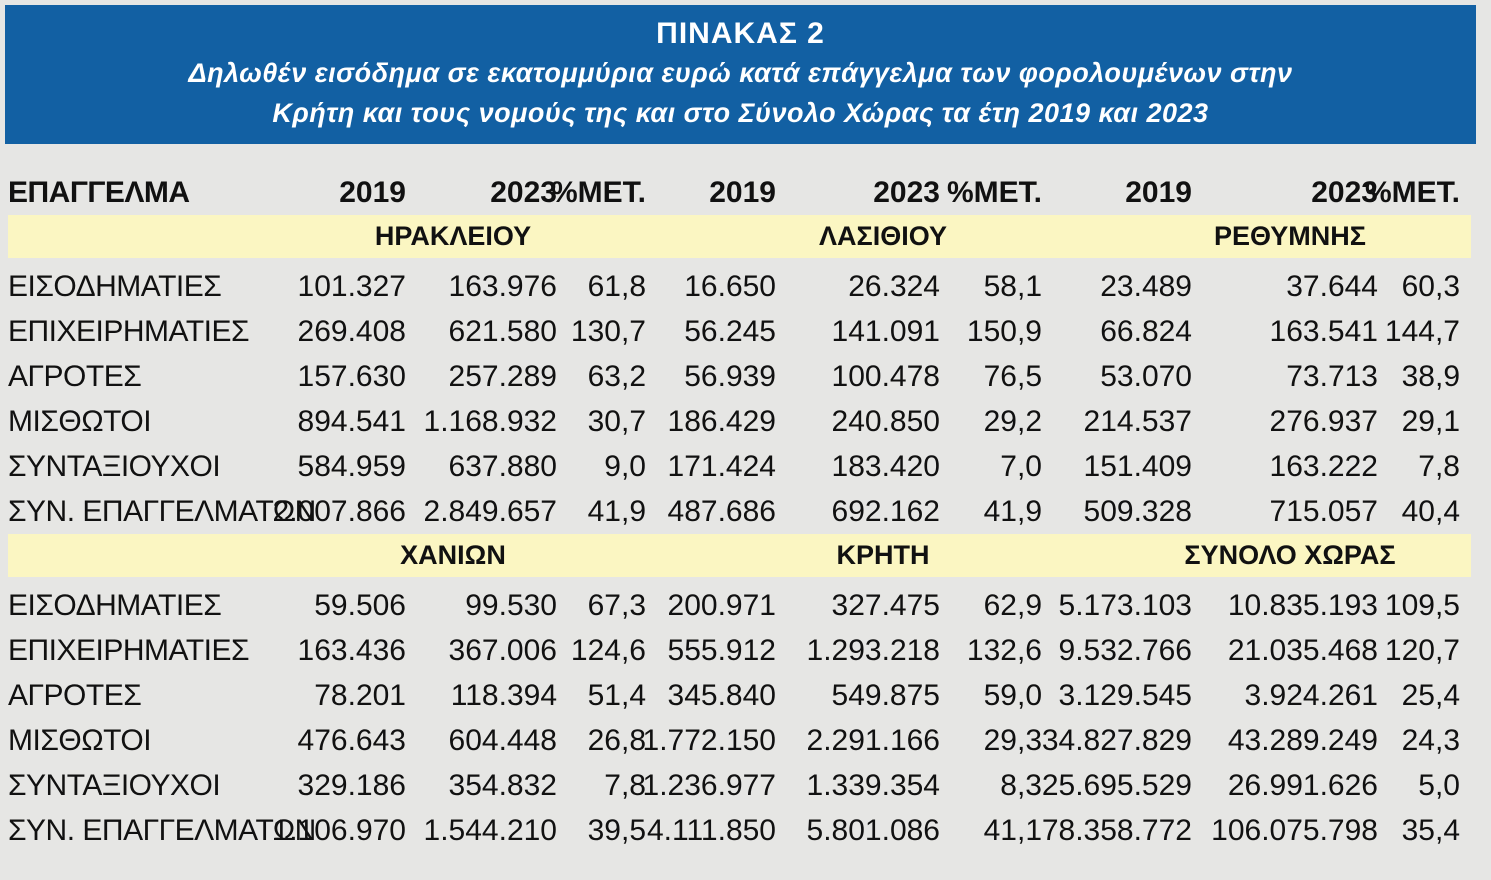  What do you see at coordinates (1323, 511) in the screenshot?
I see `value-2023-cell: 715.057` at bounding box center [1323, 511].